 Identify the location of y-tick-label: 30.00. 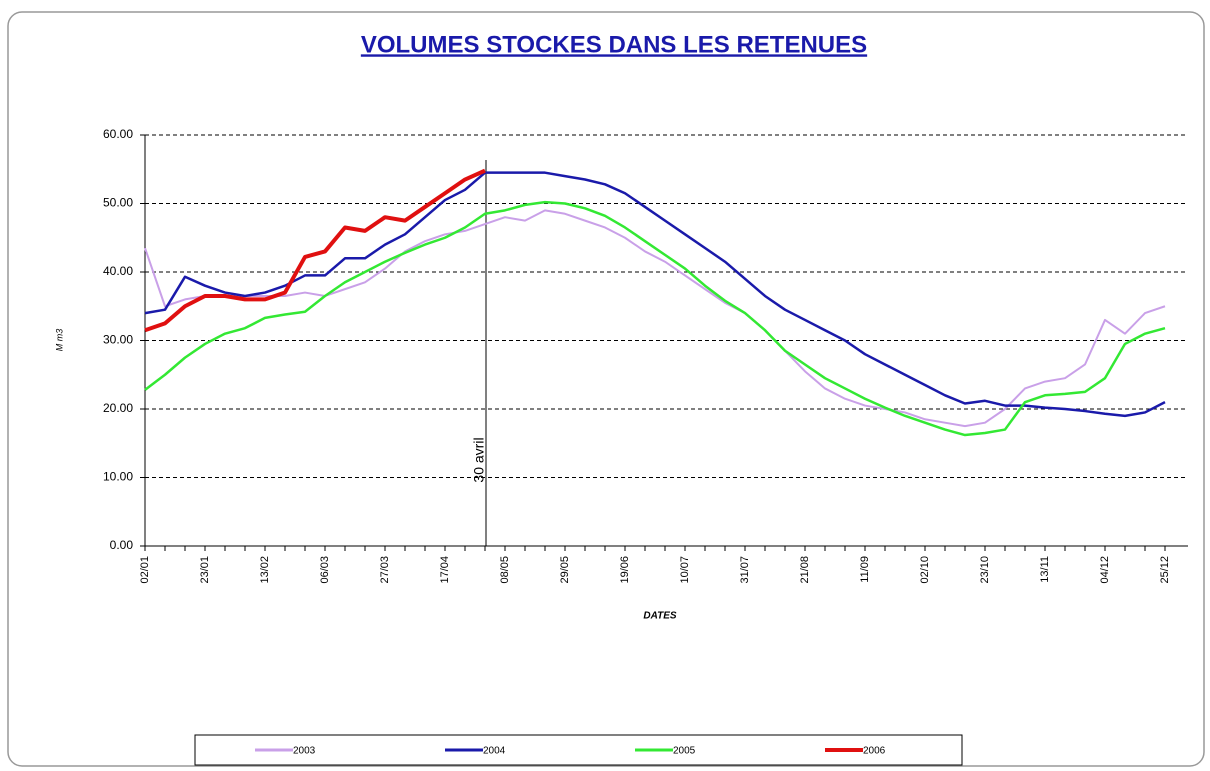
(118, 340).